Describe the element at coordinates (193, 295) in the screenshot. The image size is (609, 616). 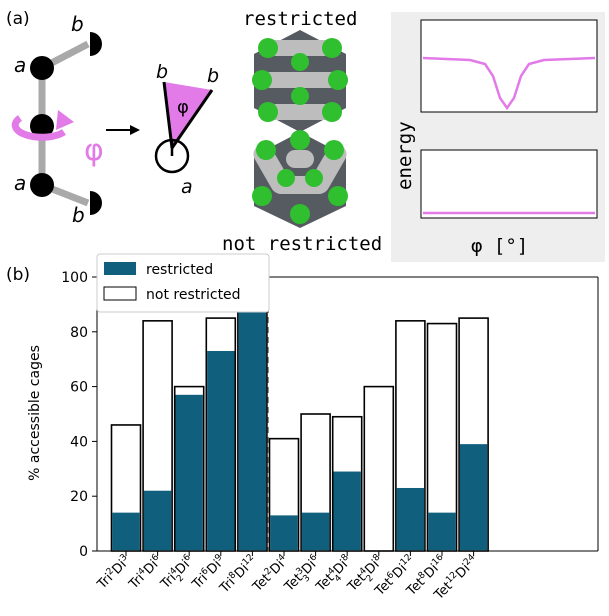
I see `legend-label-not-restricted: not restricted` at that location.